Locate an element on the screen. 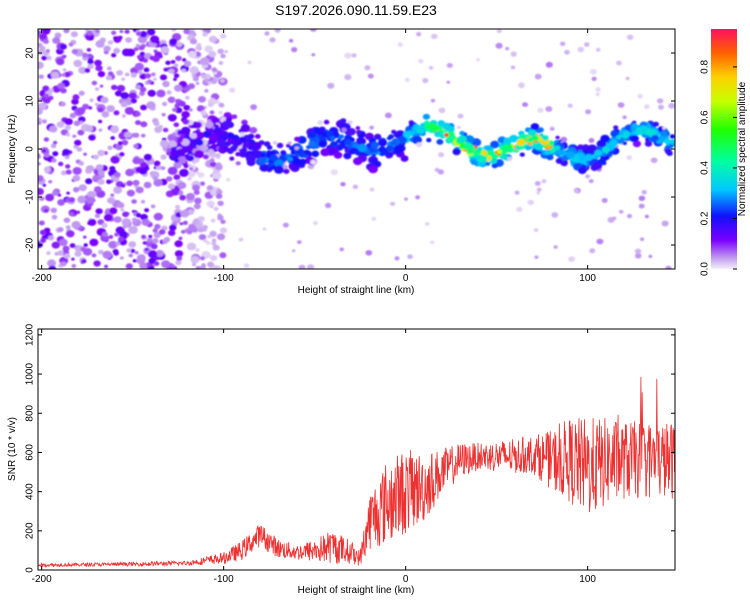  spectrogram-x-tick-label: 0 is located at coordinates (406, 278).